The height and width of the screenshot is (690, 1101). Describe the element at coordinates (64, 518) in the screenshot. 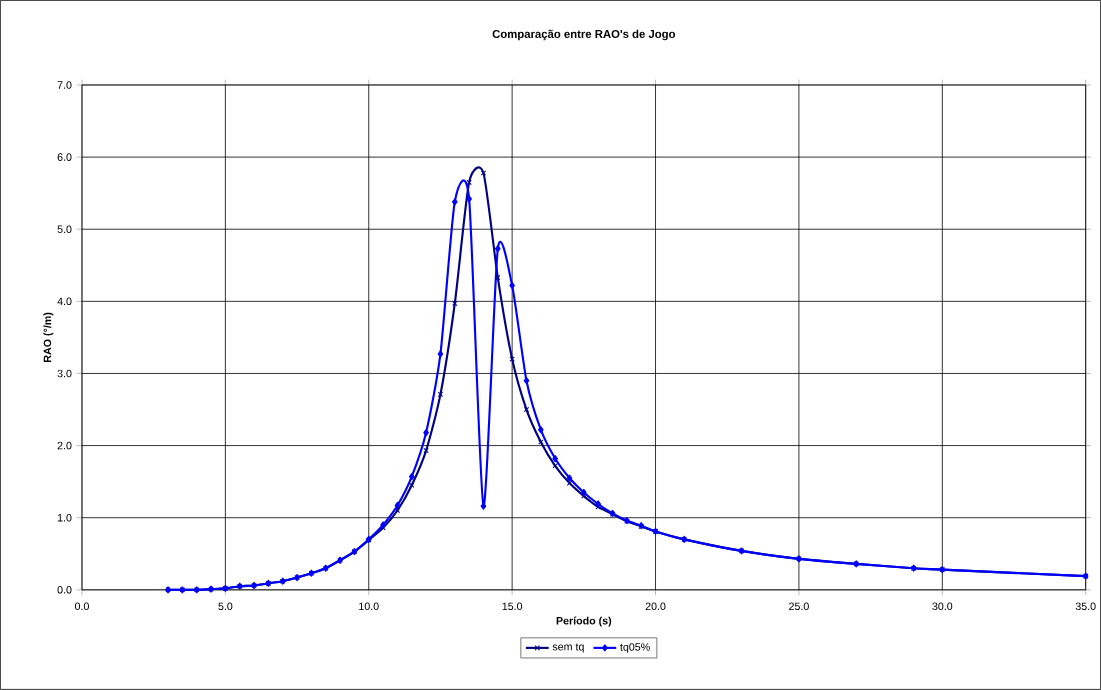

I see `y-tick-label: 1.0` at that location.